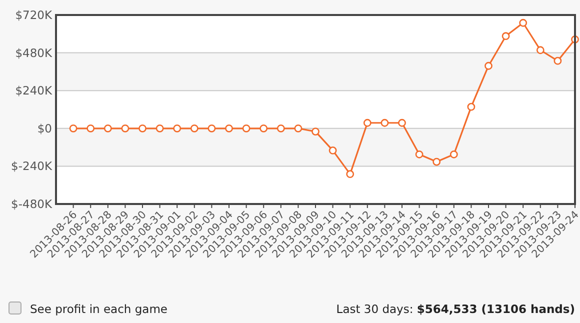 The image size is (580, 323). I want to click on y-tick-label: $0, so click(44, 128).